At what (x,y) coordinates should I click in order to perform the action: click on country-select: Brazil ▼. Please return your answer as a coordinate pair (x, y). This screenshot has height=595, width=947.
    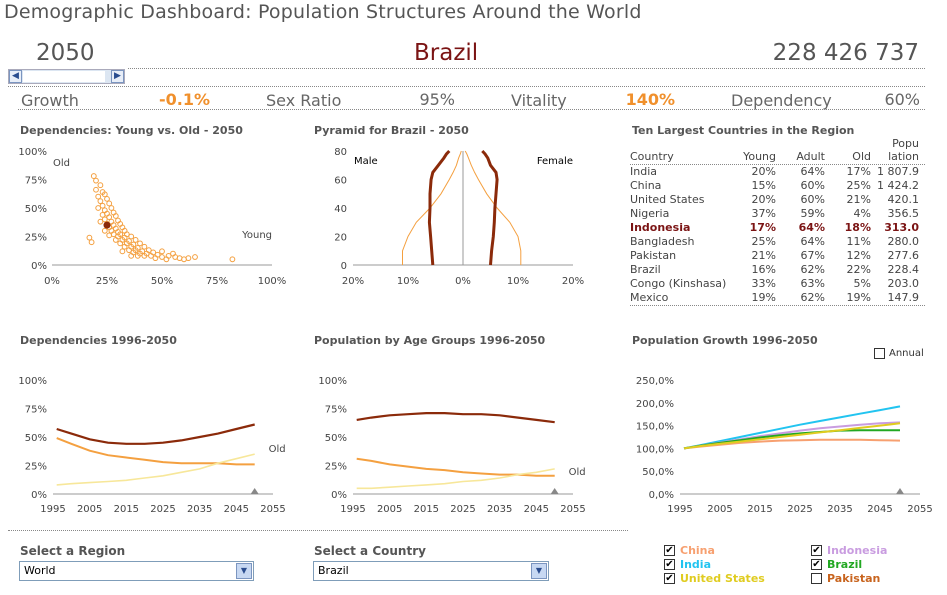
    Looking at the image, I should click on (431, 571).